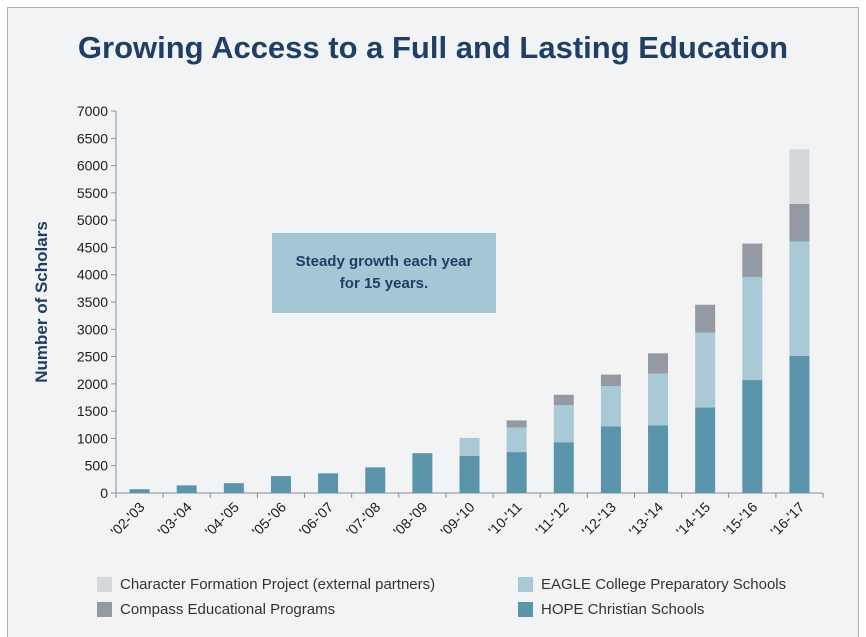 The image size is (866, 637). What do you see at coordinates (92, 275) in the screenshot?
I see `y-tick-label: 4000` at bounding box center [92, 275].